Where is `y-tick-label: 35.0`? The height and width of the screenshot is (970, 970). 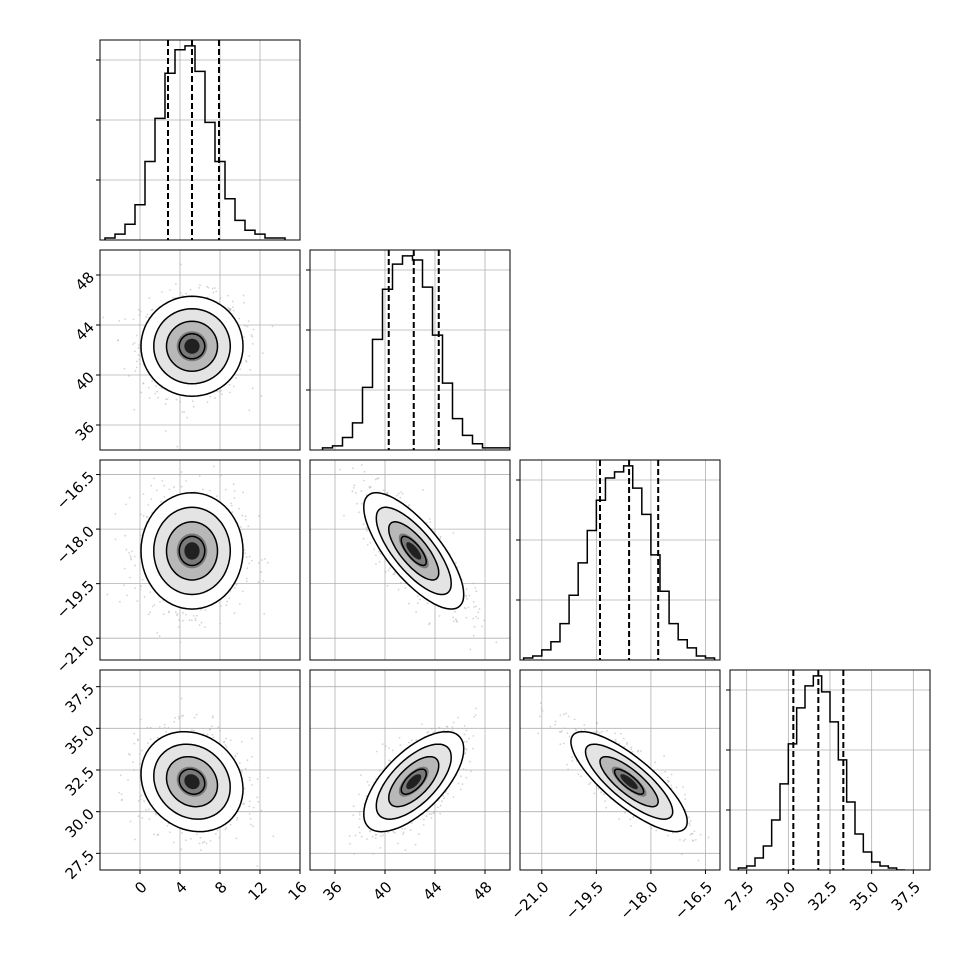 y-tick-label: 35.0 is located at coordinates (80, 740).